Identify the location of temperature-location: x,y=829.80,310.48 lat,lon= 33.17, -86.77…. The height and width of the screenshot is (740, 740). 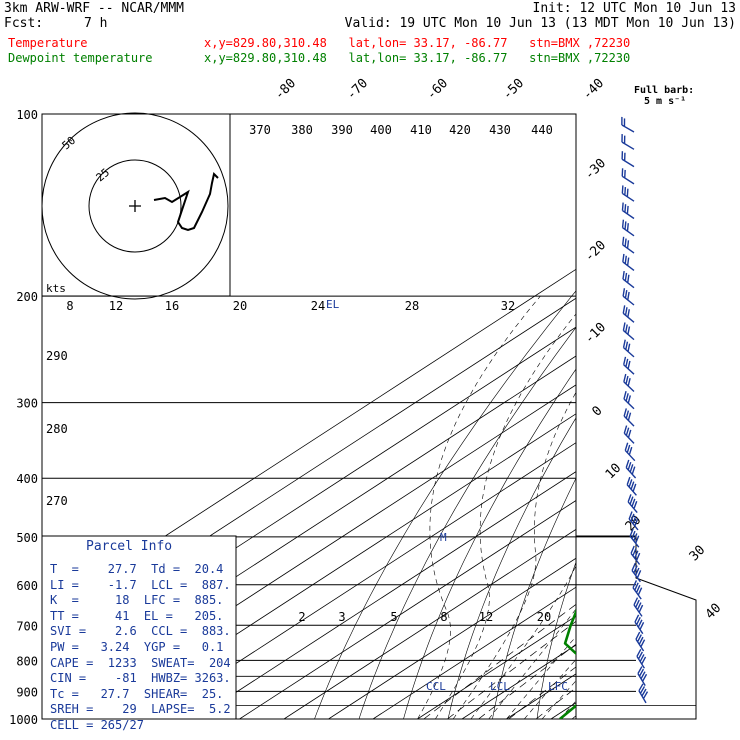
(417, 43).